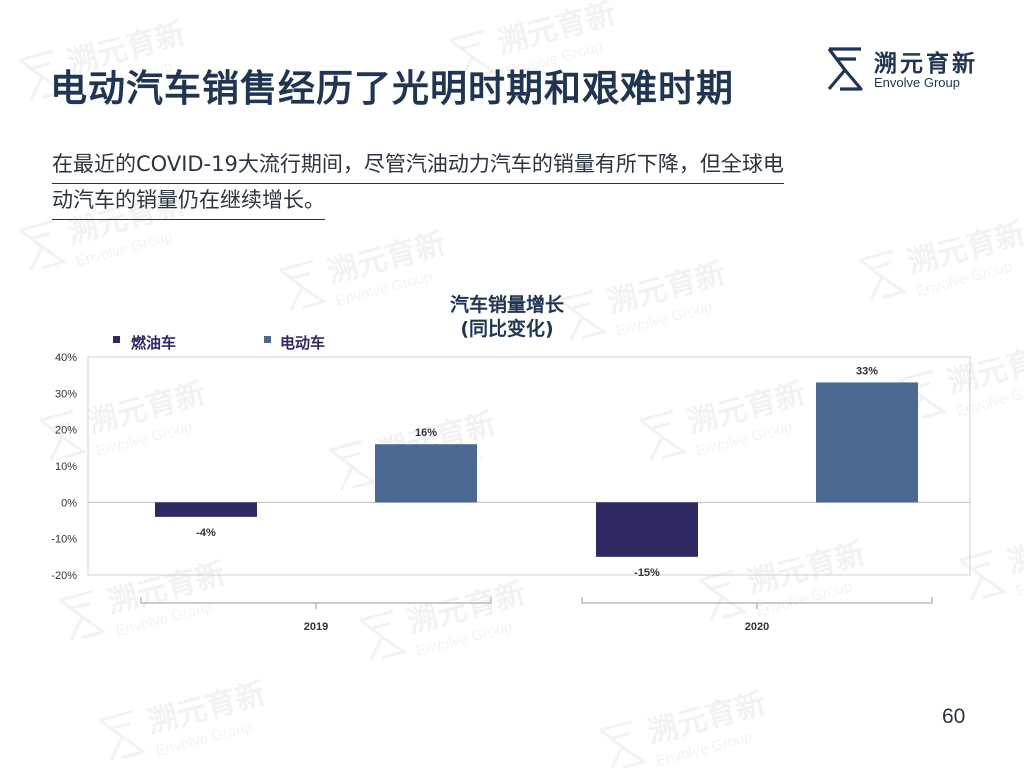  What do you see at coordinates (426, 473) in the screenshot?
I see `bar-ev-2019` at bounding box center [426, 473].